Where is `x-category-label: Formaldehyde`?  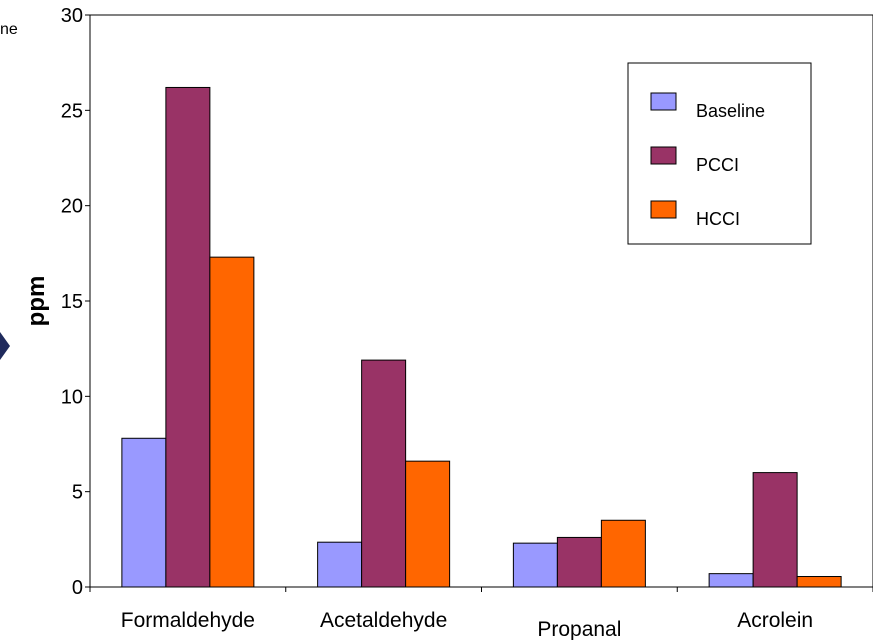 x-category-label: Formaldehyde is located at coordinates (188, 620).